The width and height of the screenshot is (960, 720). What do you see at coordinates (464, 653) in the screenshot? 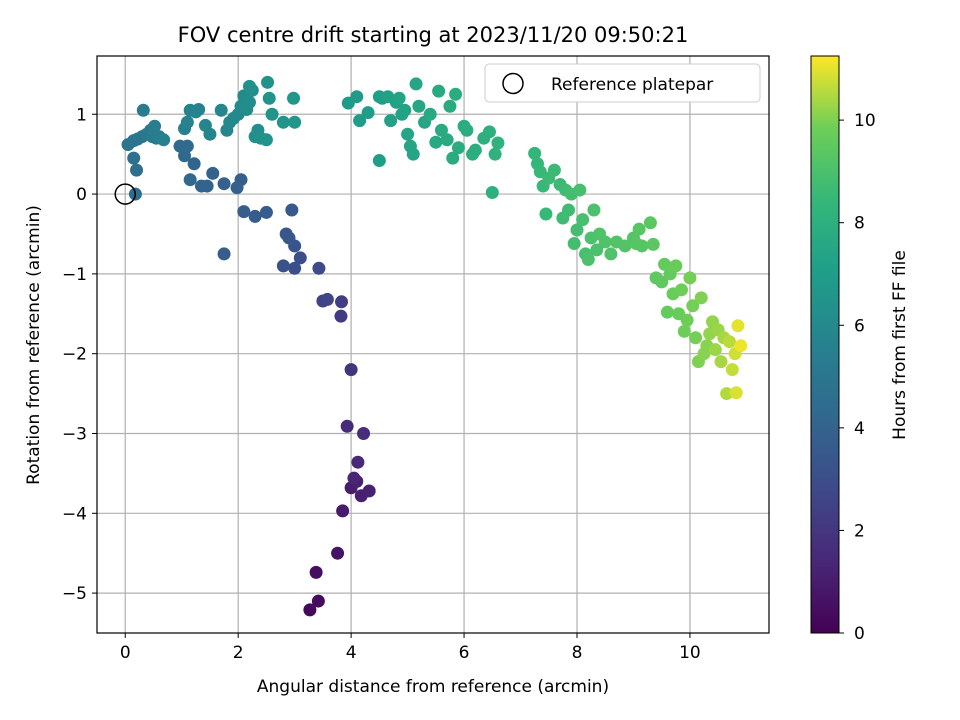
I see `x-tick-label: 6` at bounding box center [464, 653].